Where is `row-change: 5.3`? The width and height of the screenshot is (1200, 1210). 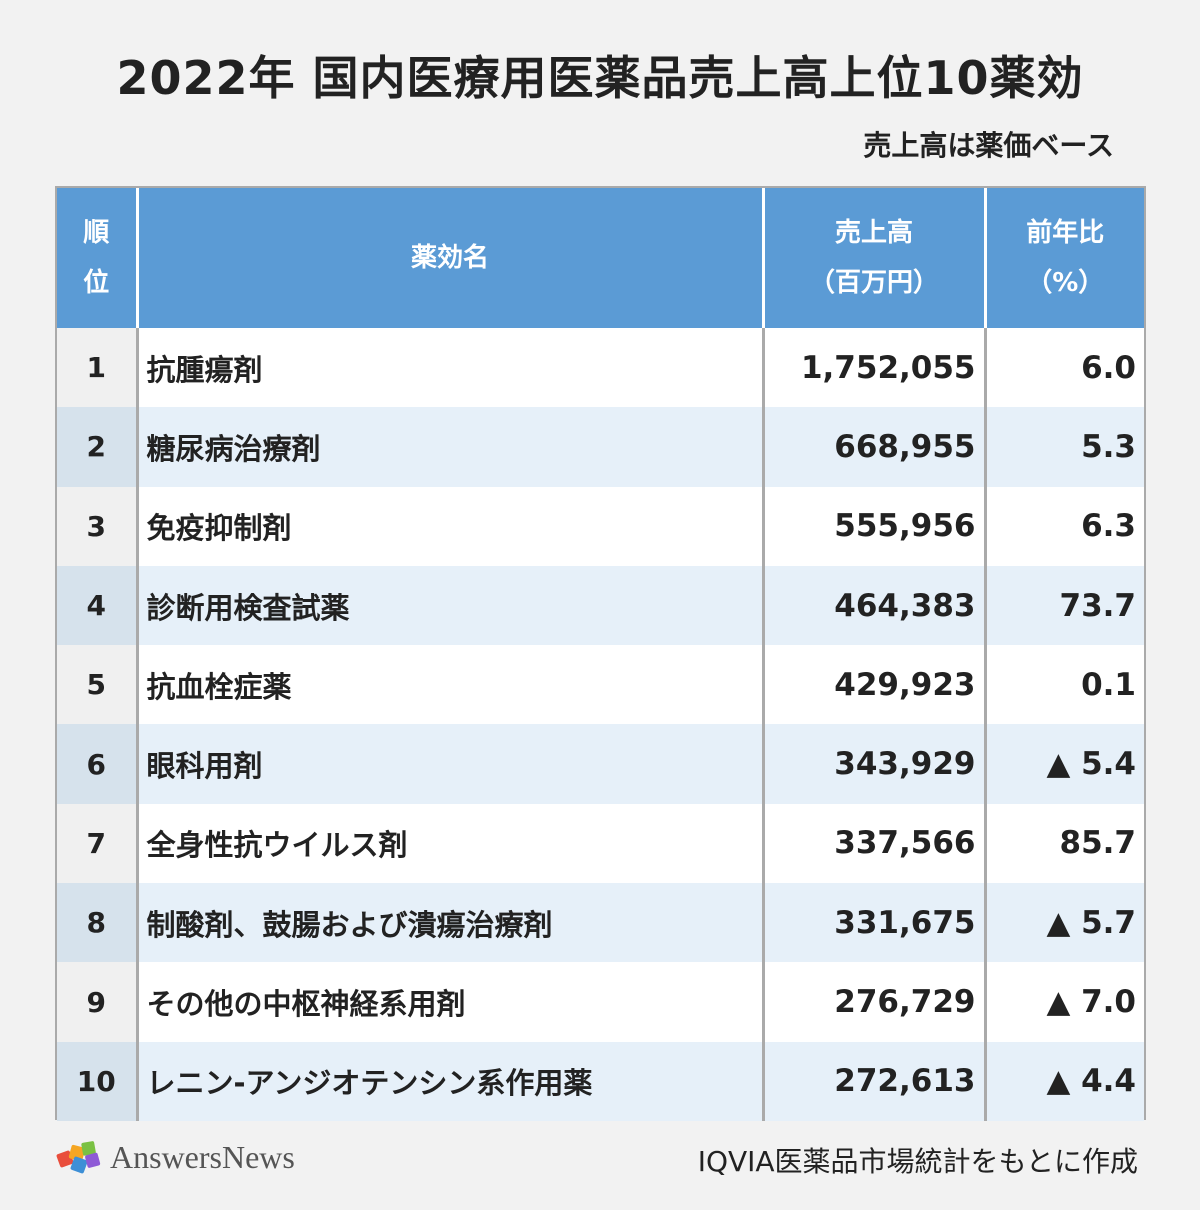
row-change: 5.3 is located at coordinates (1064, 447).